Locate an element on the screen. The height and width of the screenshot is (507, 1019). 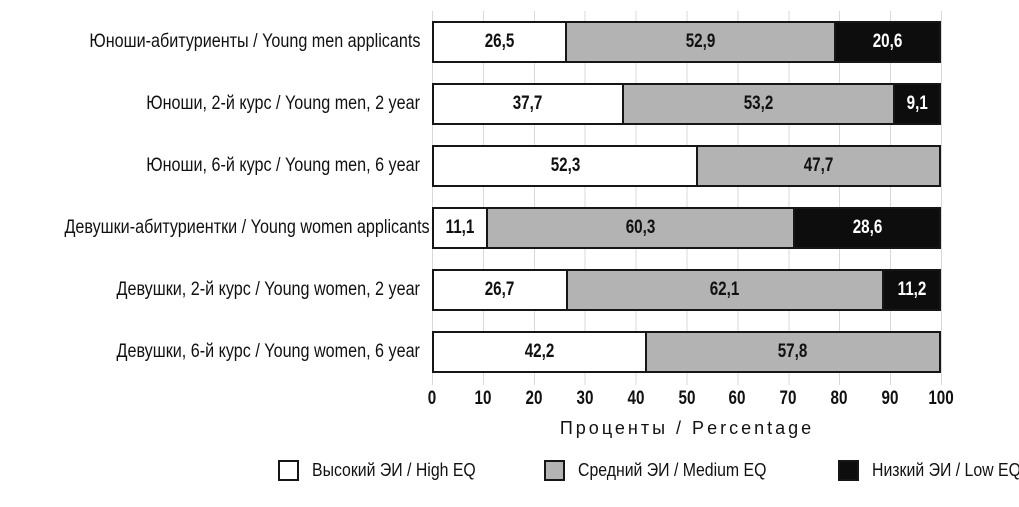
bar-segment: 47,7 is located at coordinates (819, 166).